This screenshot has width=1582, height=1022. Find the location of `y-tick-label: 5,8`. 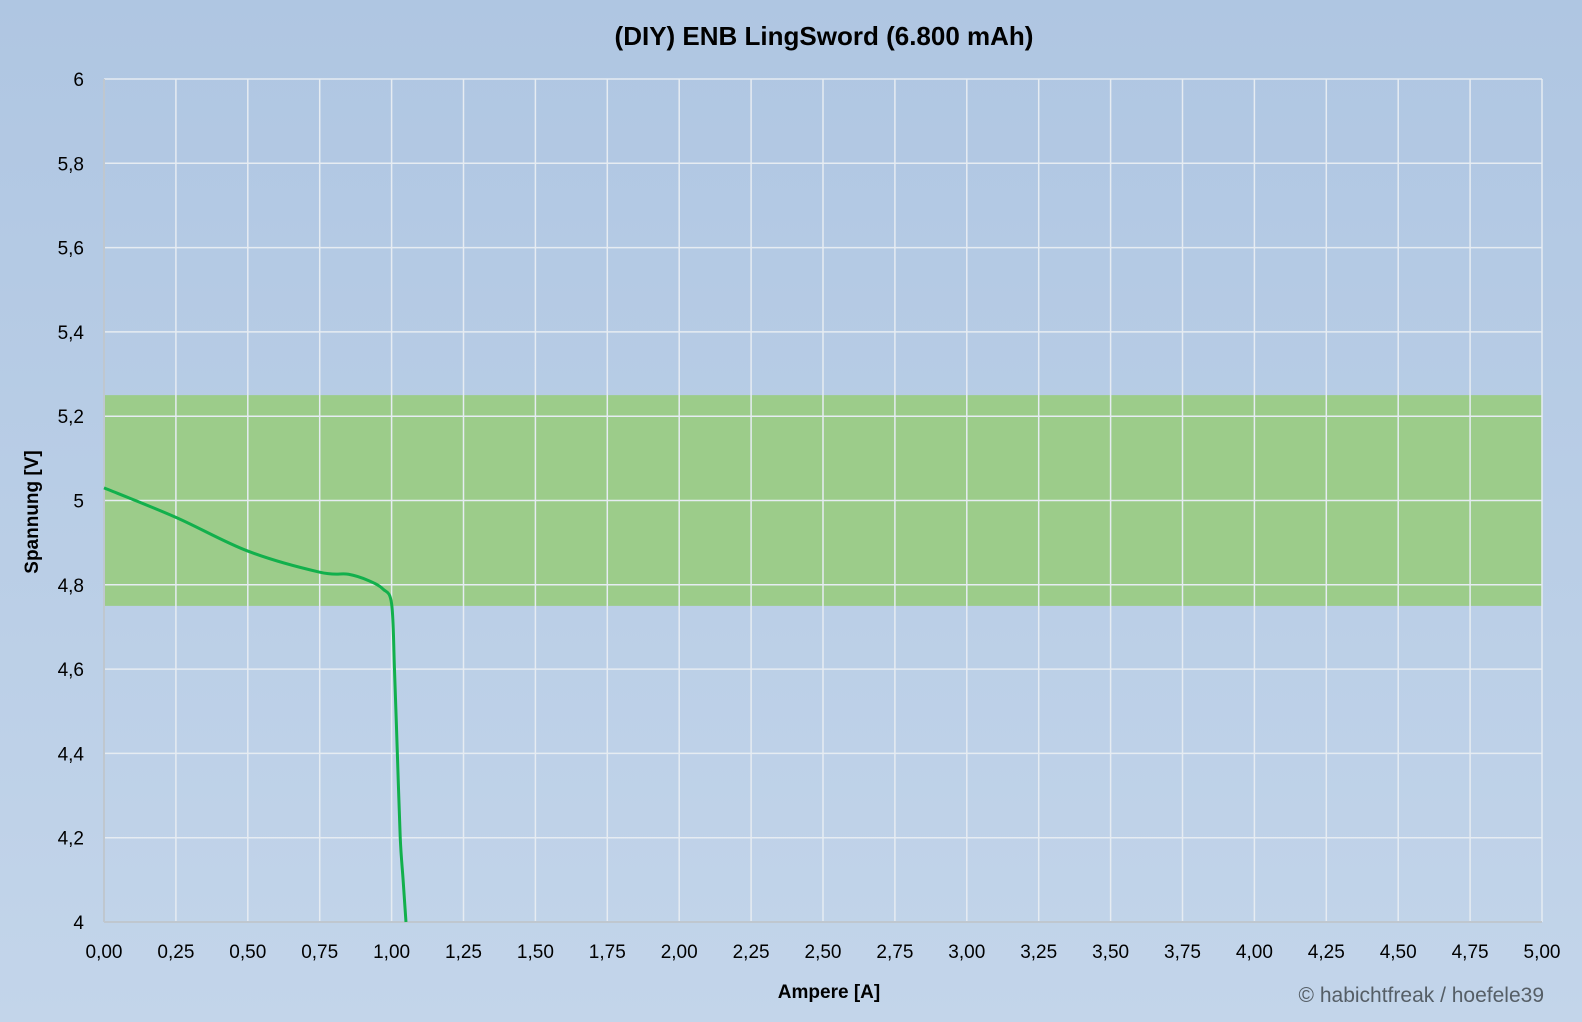

y-tick-label: 5,8 is located at coordinates (71, 164).